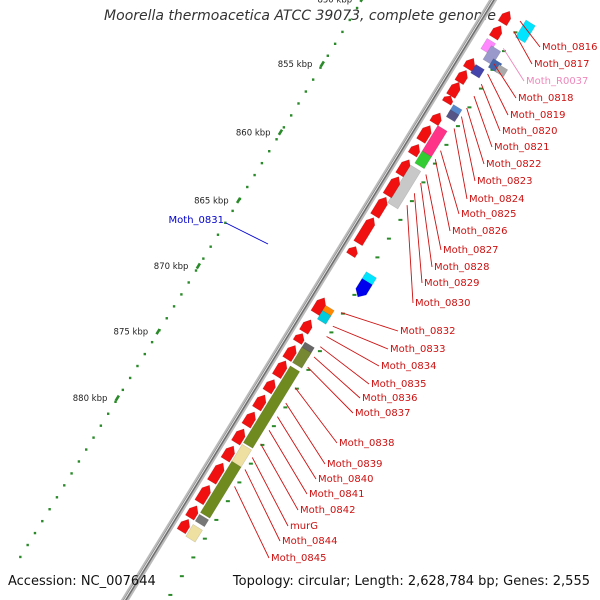  Describe the element at coordinates (336, 494) in the screenshot. I see `gene-label: Moth_0841` at that location.